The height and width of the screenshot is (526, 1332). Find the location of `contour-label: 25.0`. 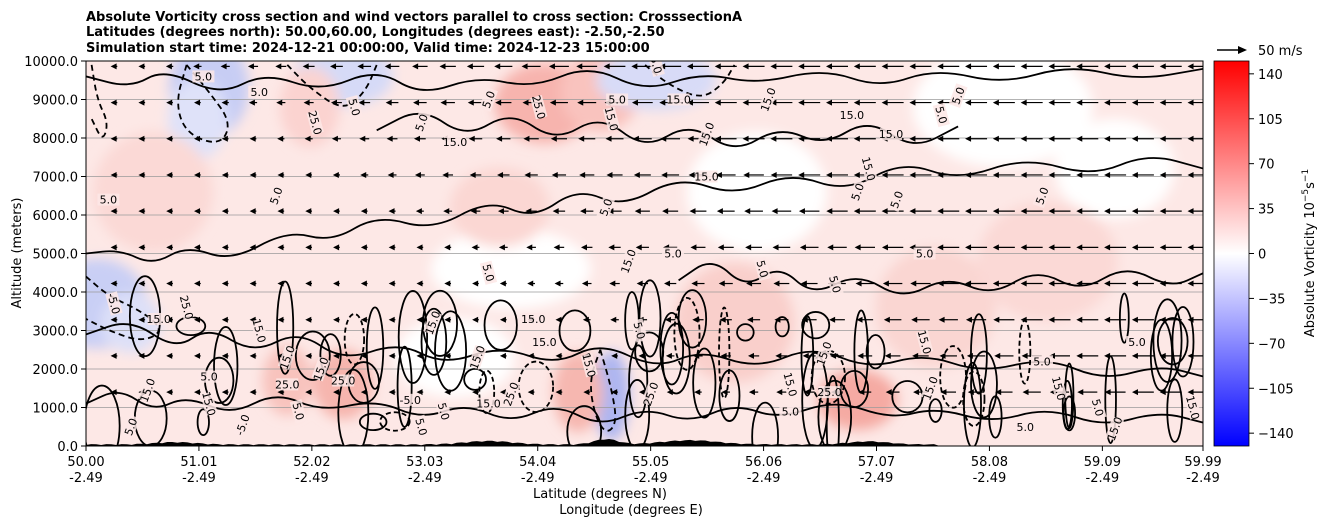

contour-label: 25.0 is located at coordinates (829, 392).